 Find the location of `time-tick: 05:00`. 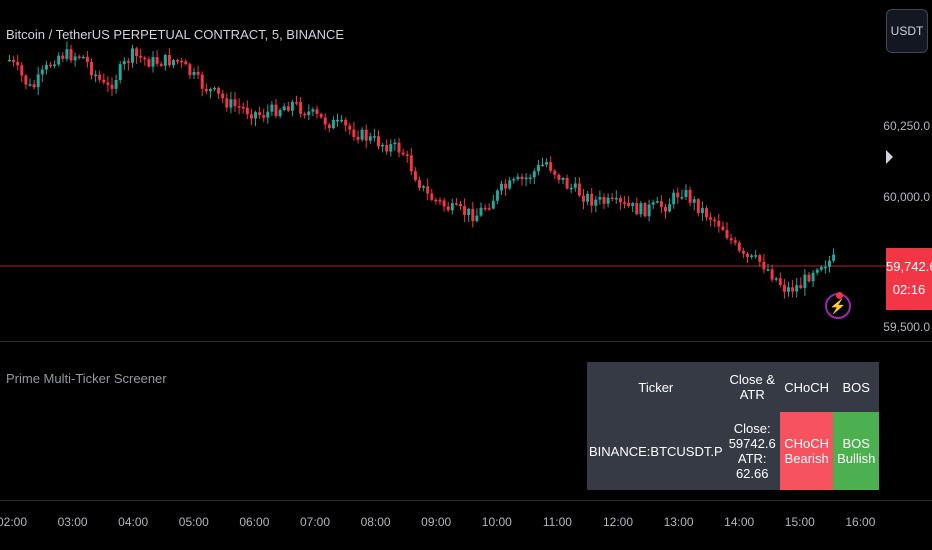

time-tick: 05:00 is located at coordinates (193, 522).